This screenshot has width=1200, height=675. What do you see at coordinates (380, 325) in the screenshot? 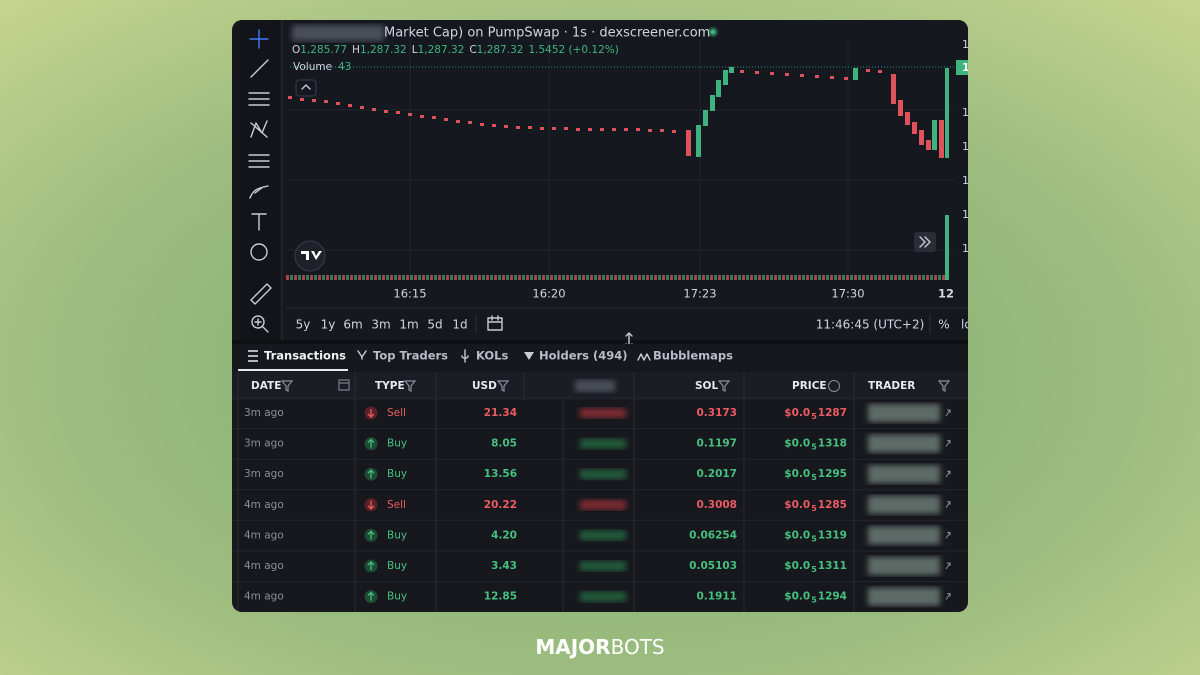
I see `range-button: 3m` at bounding box center [380, 325].